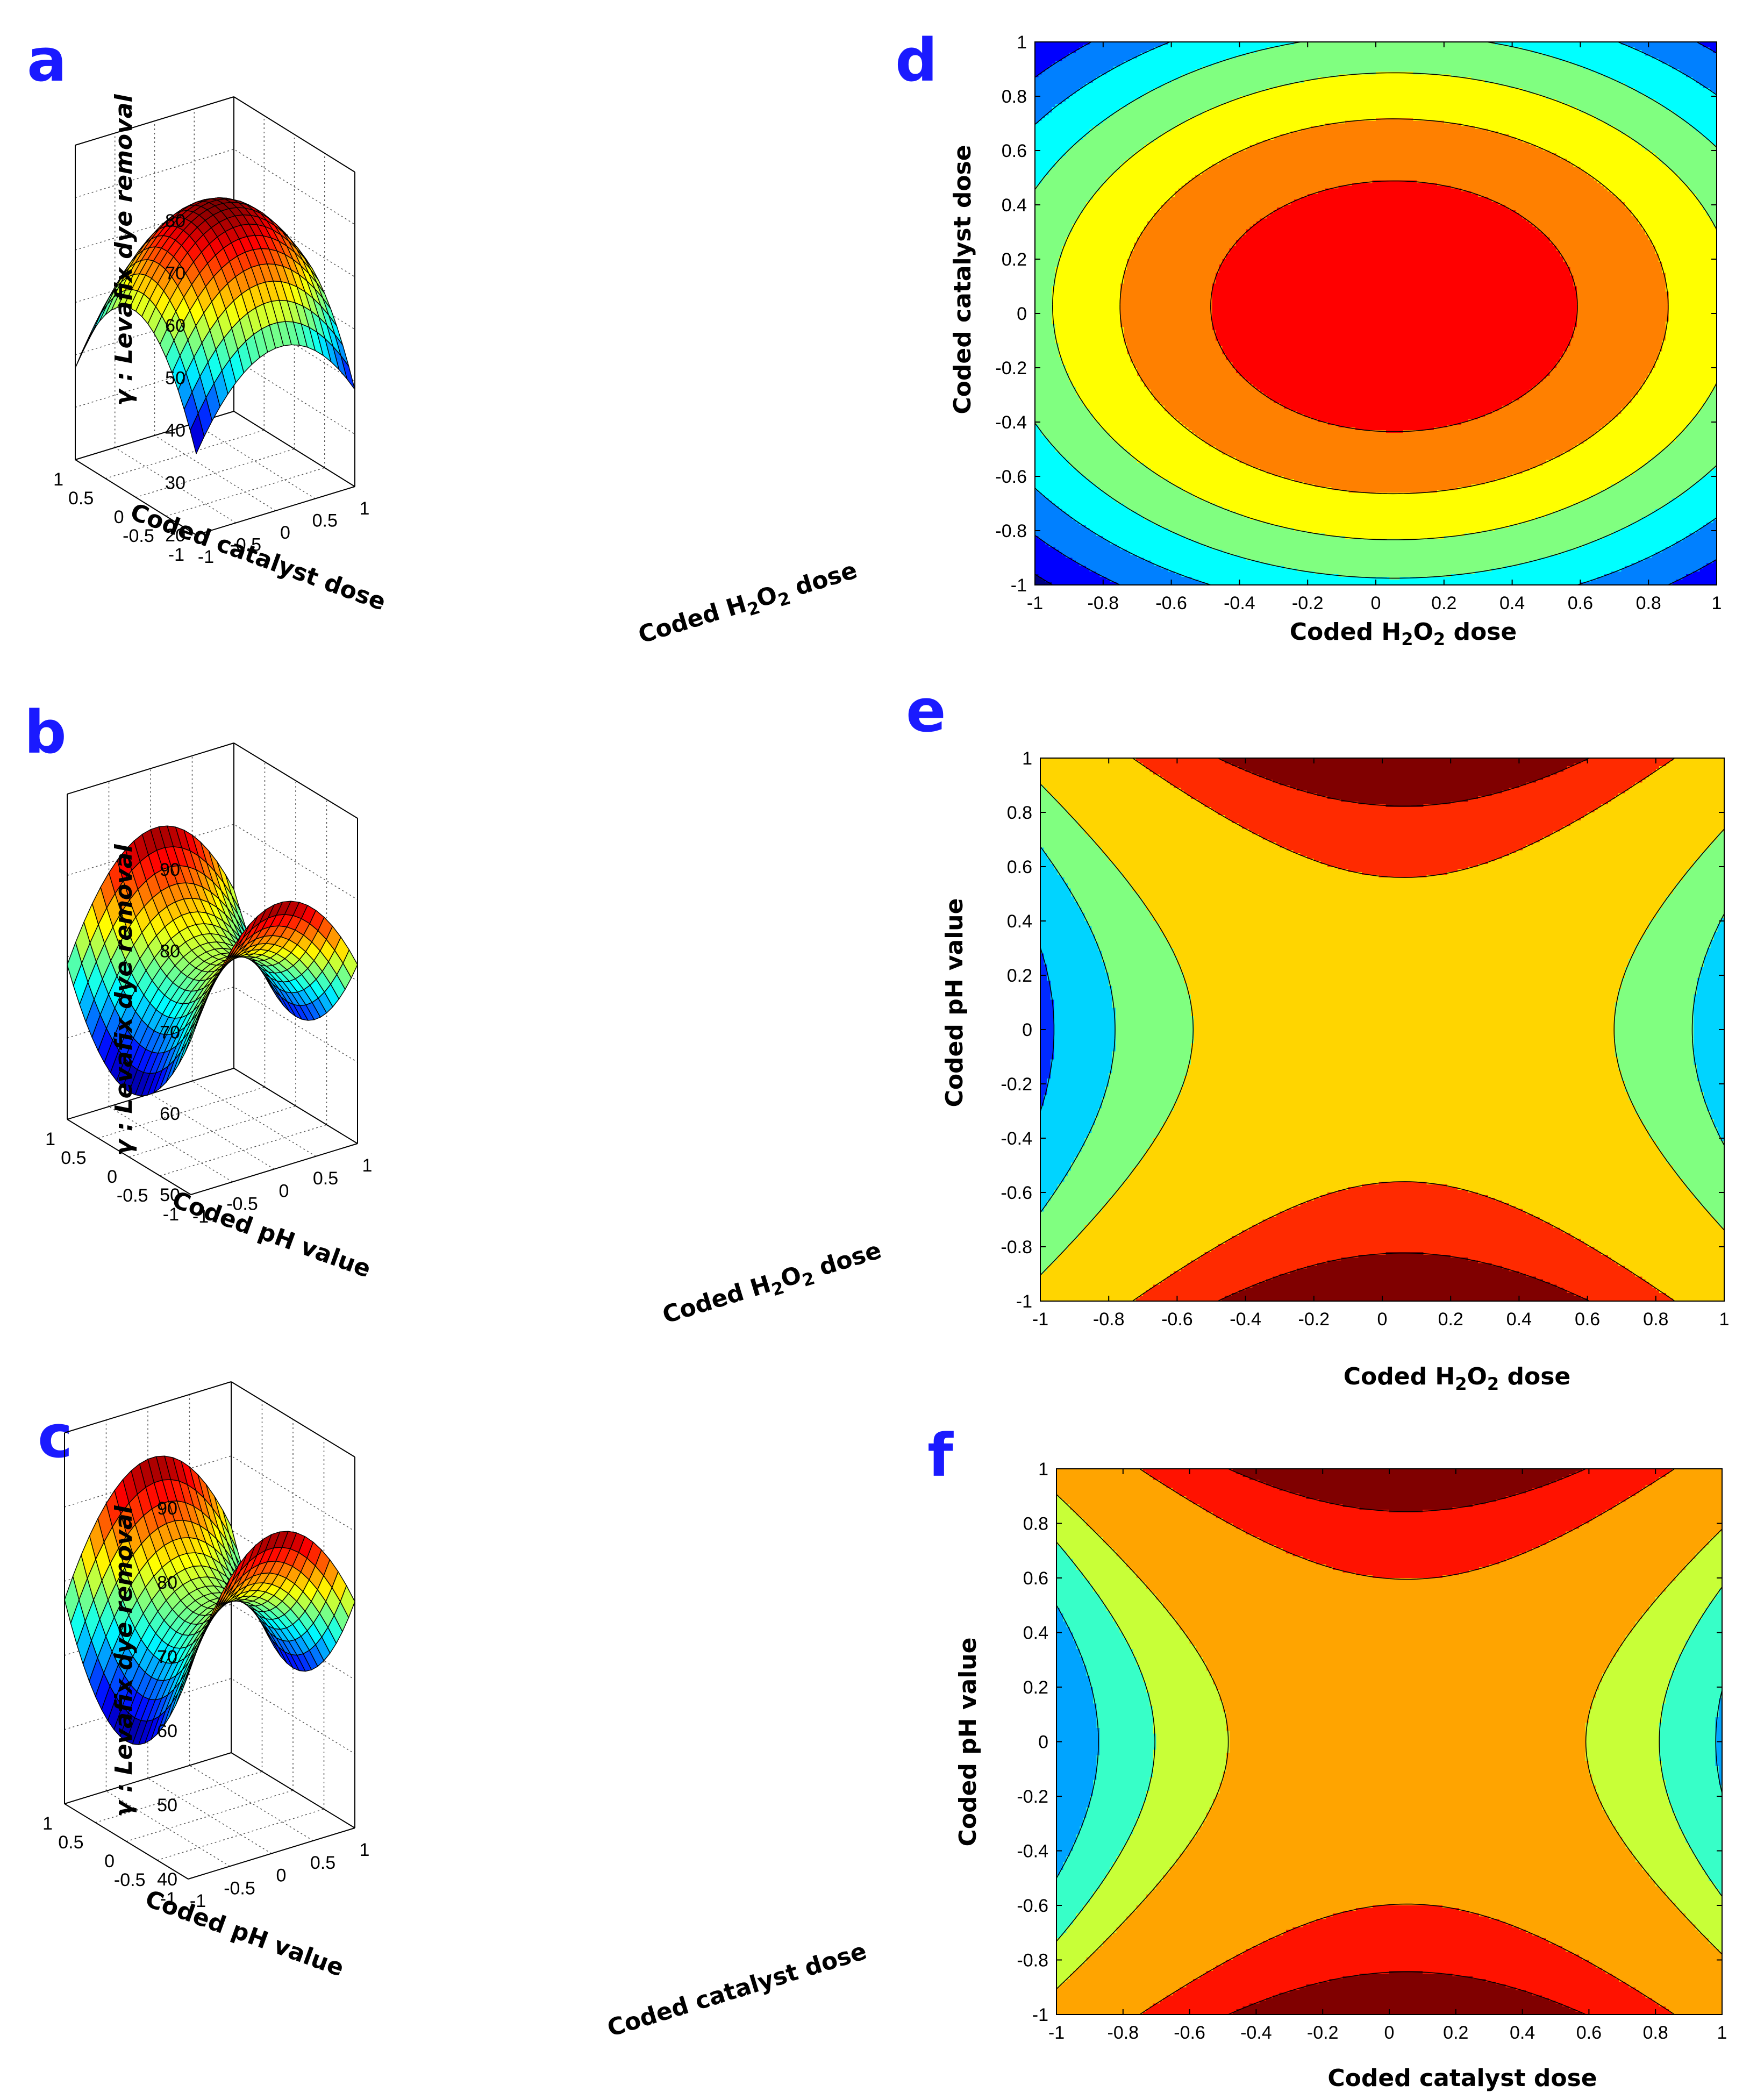  I want to click on x-axis-label: Coded H2O2 dose, so click(772, 1285).